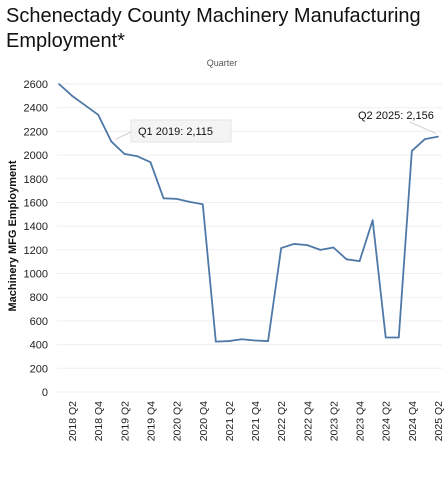  What do you see at coordinates (36, 132) in the screenshot?
I see `y-tick-label: 2200` at bounding box center [36, 132].